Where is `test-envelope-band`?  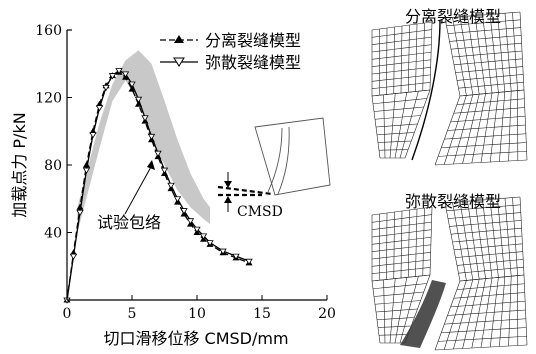
test-envelope-band is located at coordinates (144, 141).